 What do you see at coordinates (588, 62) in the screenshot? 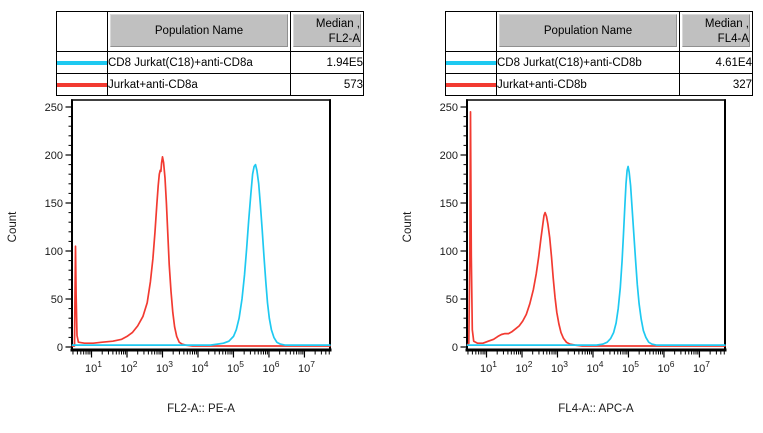
I see `population-name-cell: CD8 Jurkat(C18)+anti-CD8b` at bounding box center [588, 62].